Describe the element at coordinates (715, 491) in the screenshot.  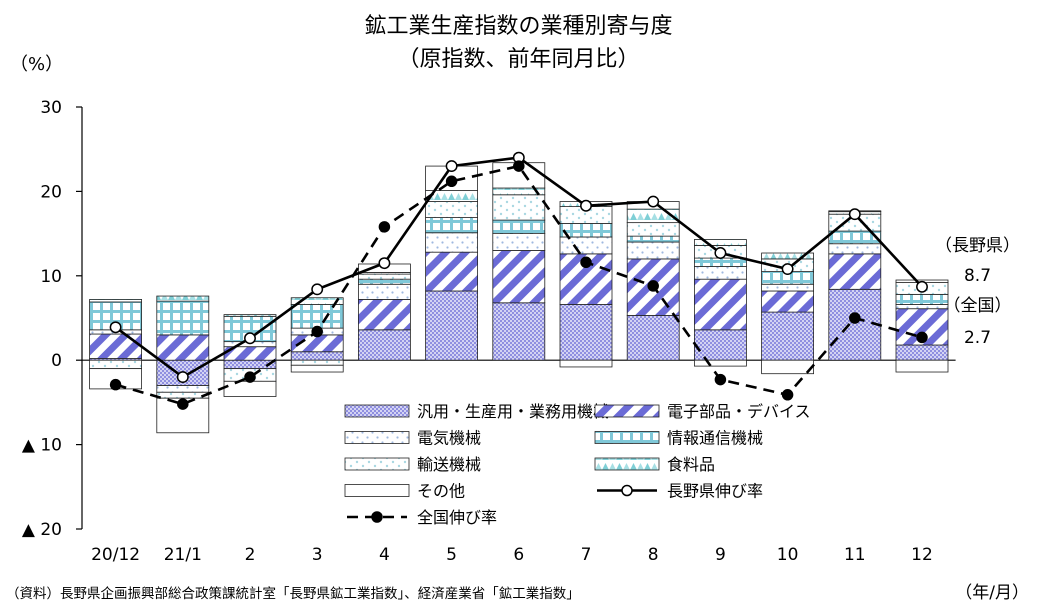
I see `legend-label-nagano: 長野県伸び率` at that location.